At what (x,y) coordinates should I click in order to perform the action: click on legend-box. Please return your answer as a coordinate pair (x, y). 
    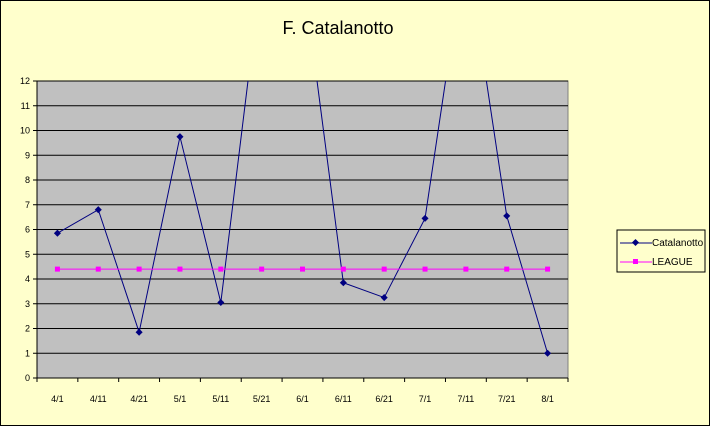
    Looking at the image, I should click on (661, 251).